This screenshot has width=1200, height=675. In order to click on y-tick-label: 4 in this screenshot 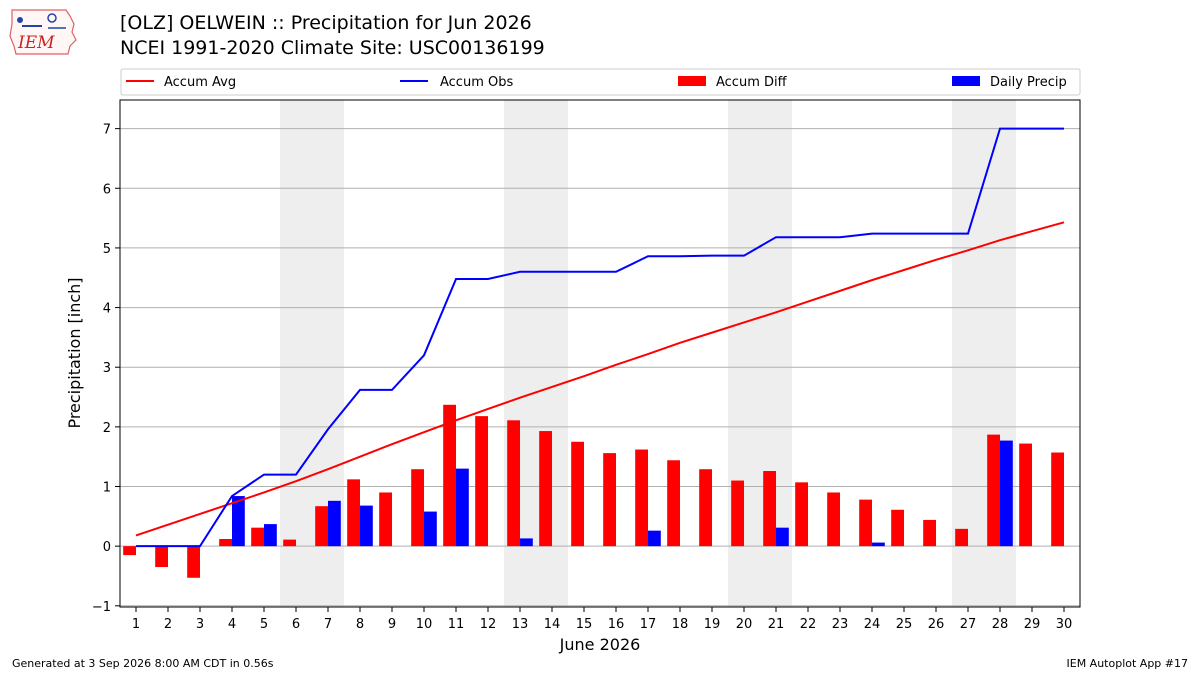, I will do `click(107, 309)`.